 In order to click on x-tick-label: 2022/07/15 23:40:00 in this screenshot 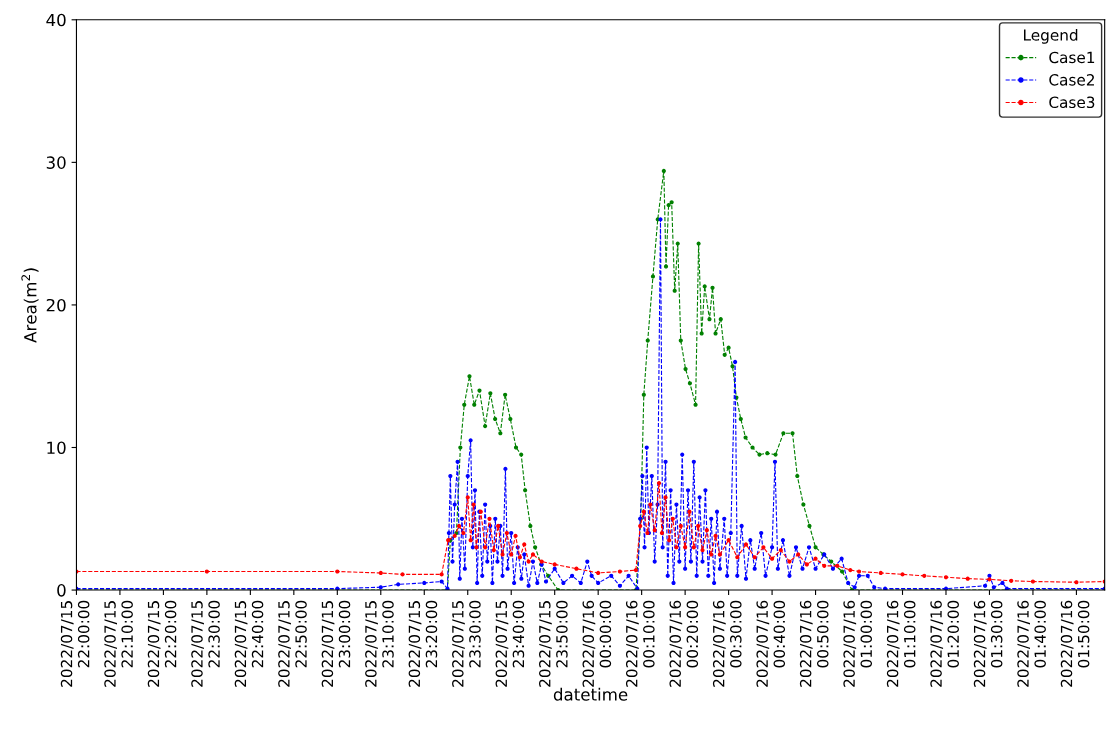, I will do `click(510, 643)`.